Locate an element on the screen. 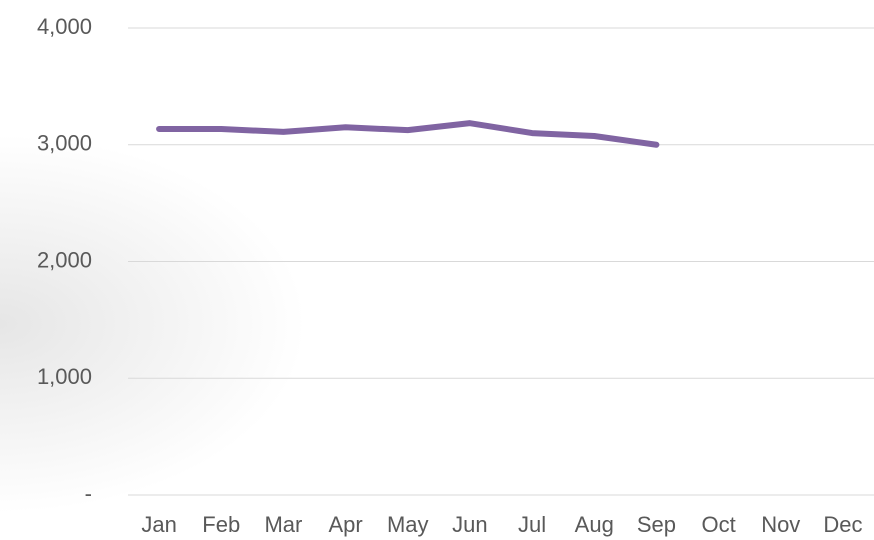 The height and width of the screenshot is (540, 874). x-tick-label: Jun is located at coordinates (469, 524).